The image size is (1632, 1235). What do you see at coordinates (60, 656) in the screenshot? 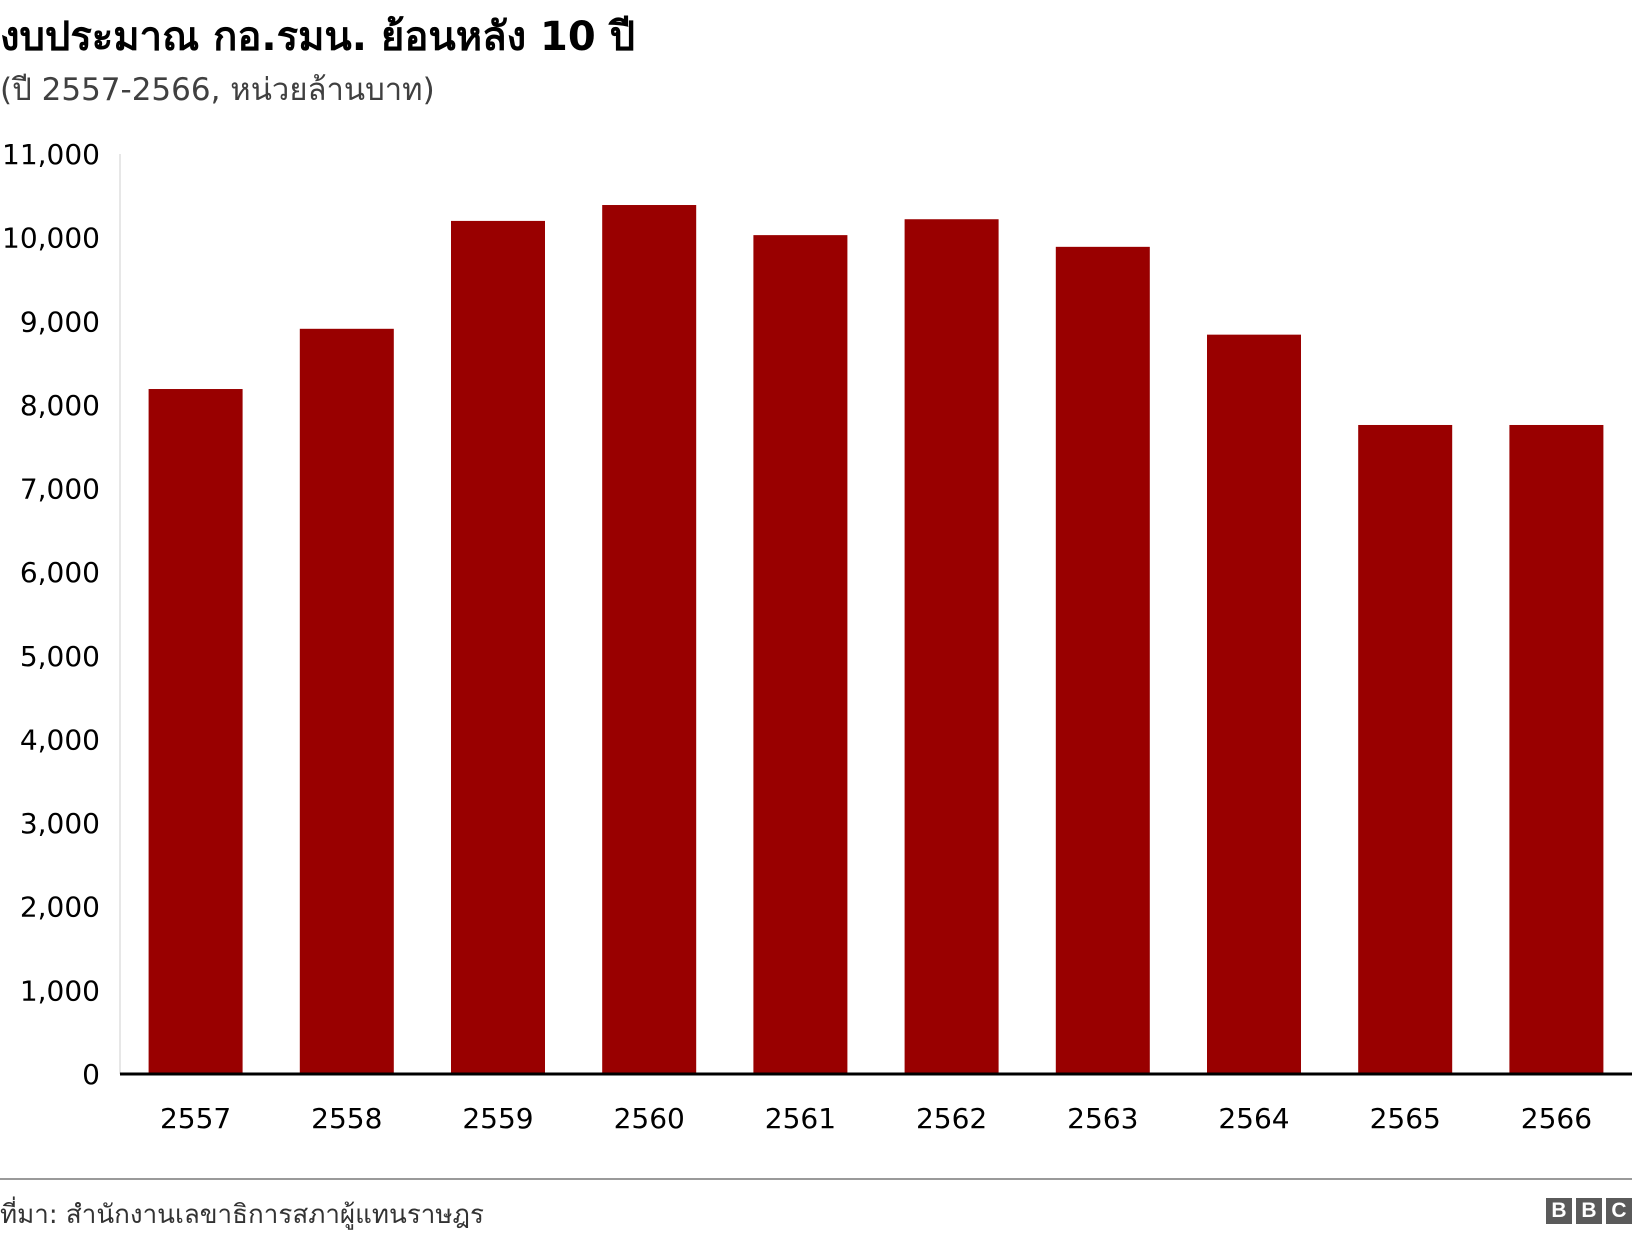
I see `y-tick-label: 5,000` at bounding box center [60, 656].